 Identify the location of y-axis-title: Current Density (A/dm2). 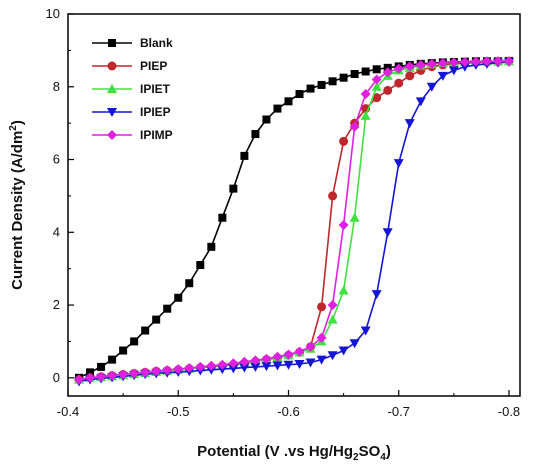
(17, 205).